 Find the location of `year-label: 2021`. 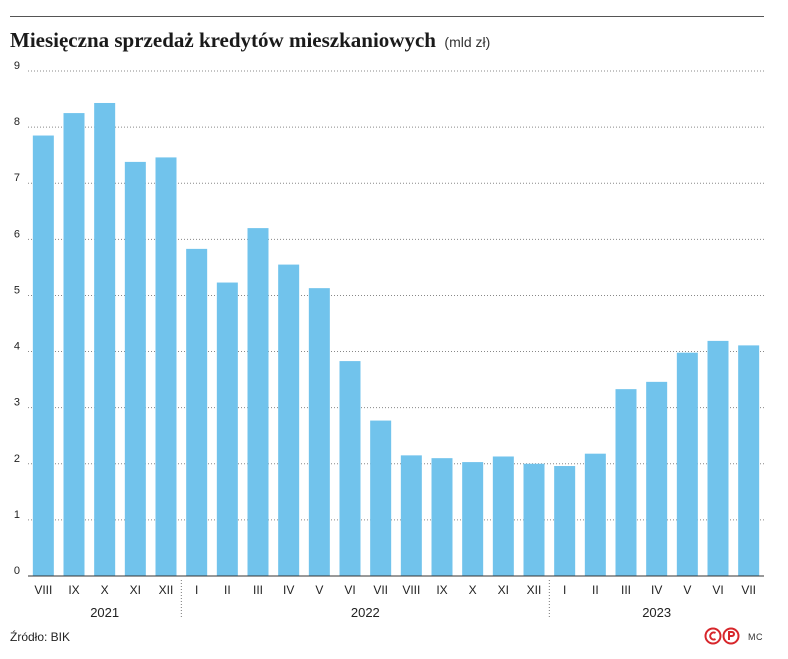

year-label: 2021 is located at coordinates (104, 612).